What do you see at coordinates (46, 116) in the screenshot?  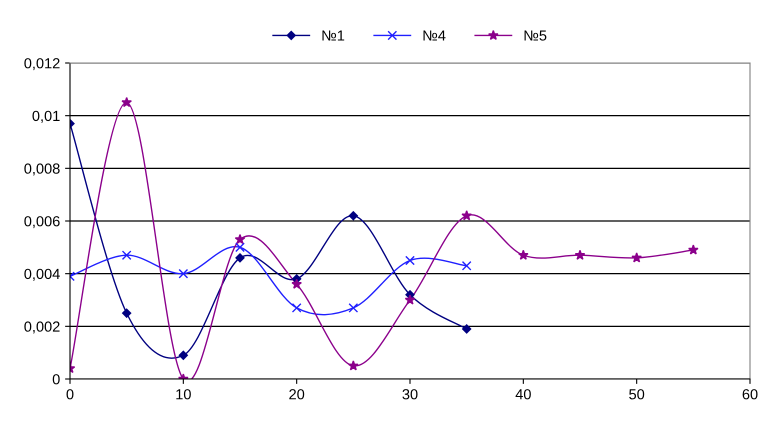 I see `y-tick-label: 0,01` at bounding box center [46, 116].